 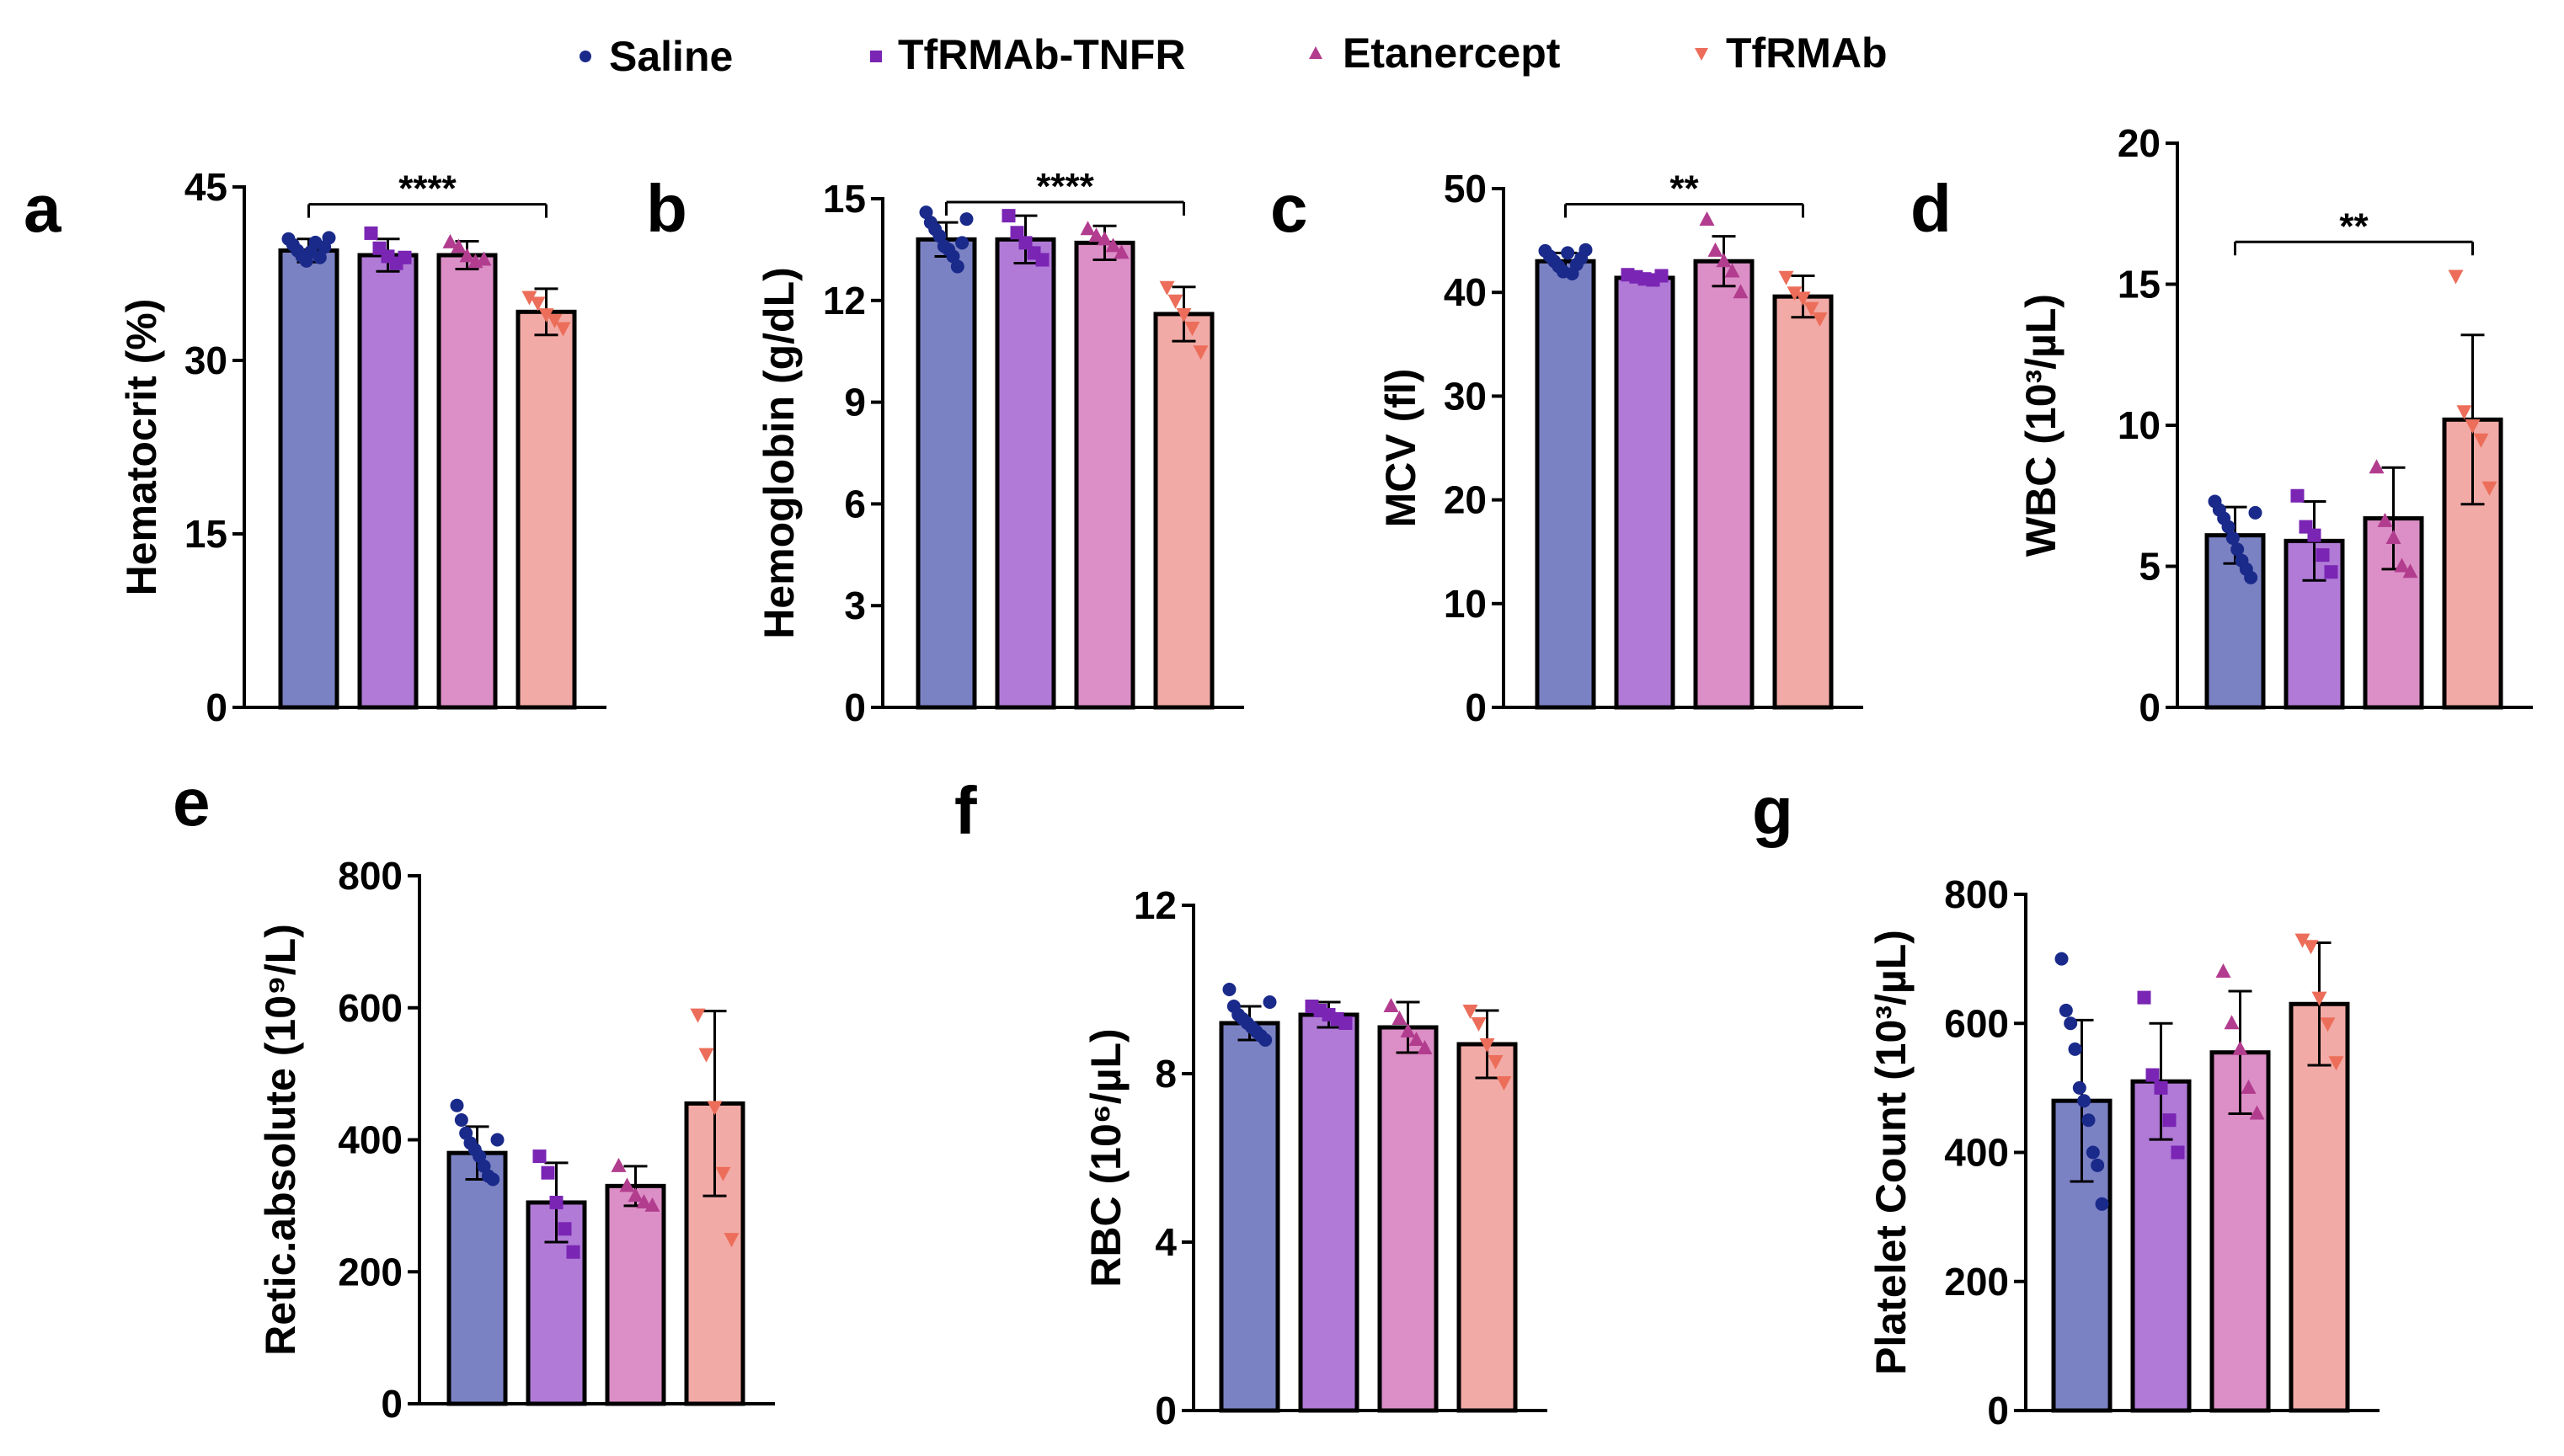 I want to click on bar-c-saline, so click(x=1565, y=484).